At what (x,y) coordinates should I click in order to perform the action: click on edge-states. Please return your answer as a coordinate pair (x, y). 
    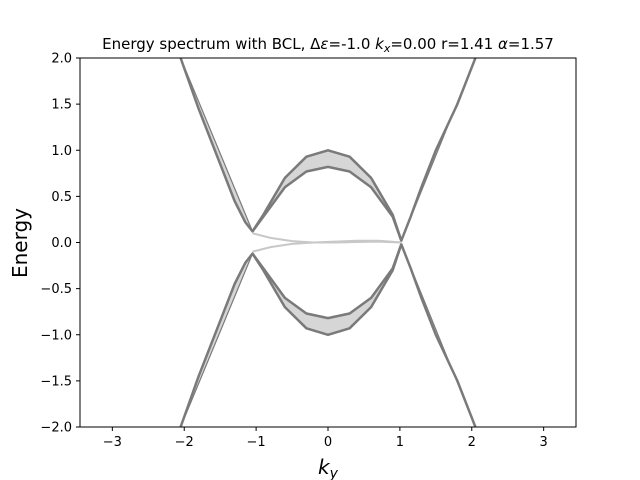
    Looking at the image, I should click on (327, 242).